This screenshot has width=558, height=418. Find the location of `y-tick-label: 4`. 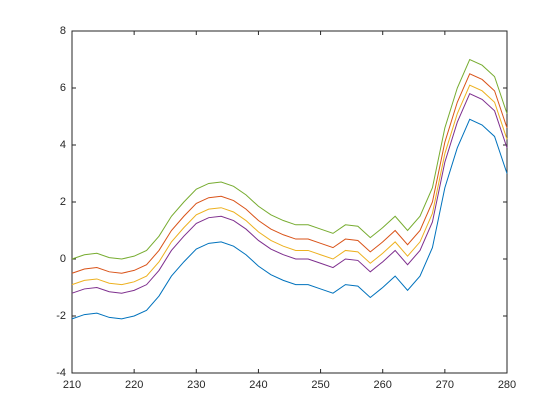

y-tick-label: 4 is located at coordinates (63, 145).